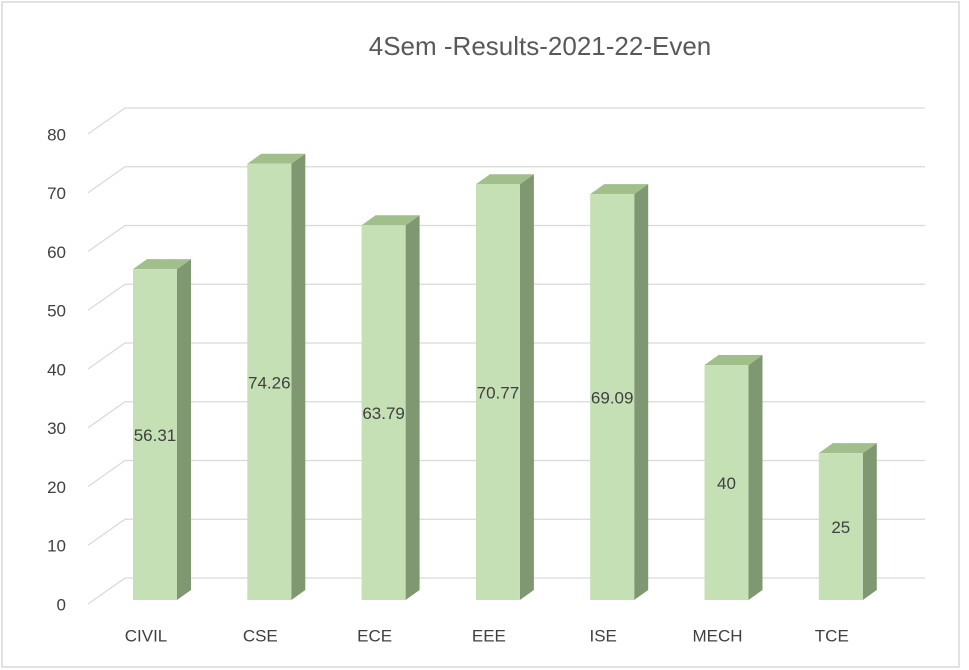  What do you see at coordinates (374, 635) in the screenshot?
I see `x-tick-label: ECE` at bounding box center [374, 635].